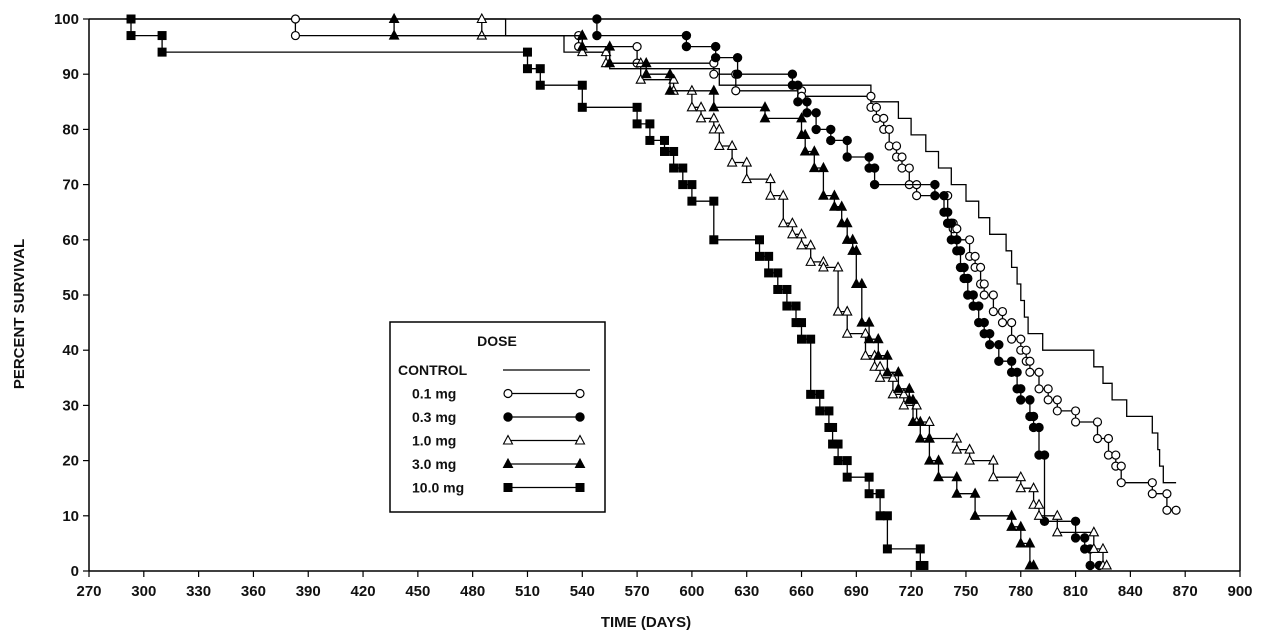  Describe the element at coordinates (497, 341) in the screenshot. I see `legend-title: DOSE` at that location.